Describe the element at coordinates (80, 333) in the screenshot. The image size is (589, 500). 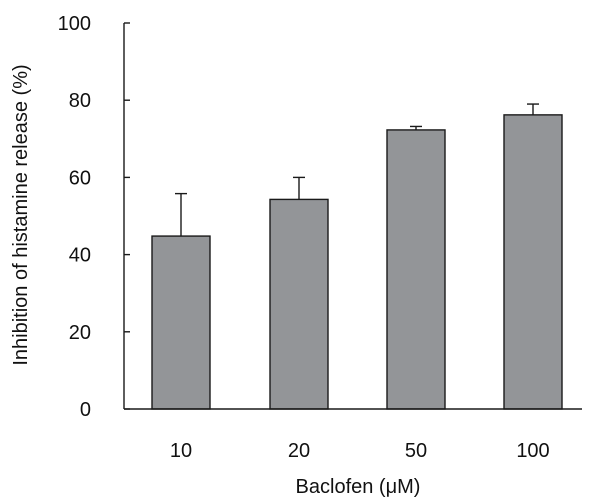
I see `y-tick-label: 20` at that location.